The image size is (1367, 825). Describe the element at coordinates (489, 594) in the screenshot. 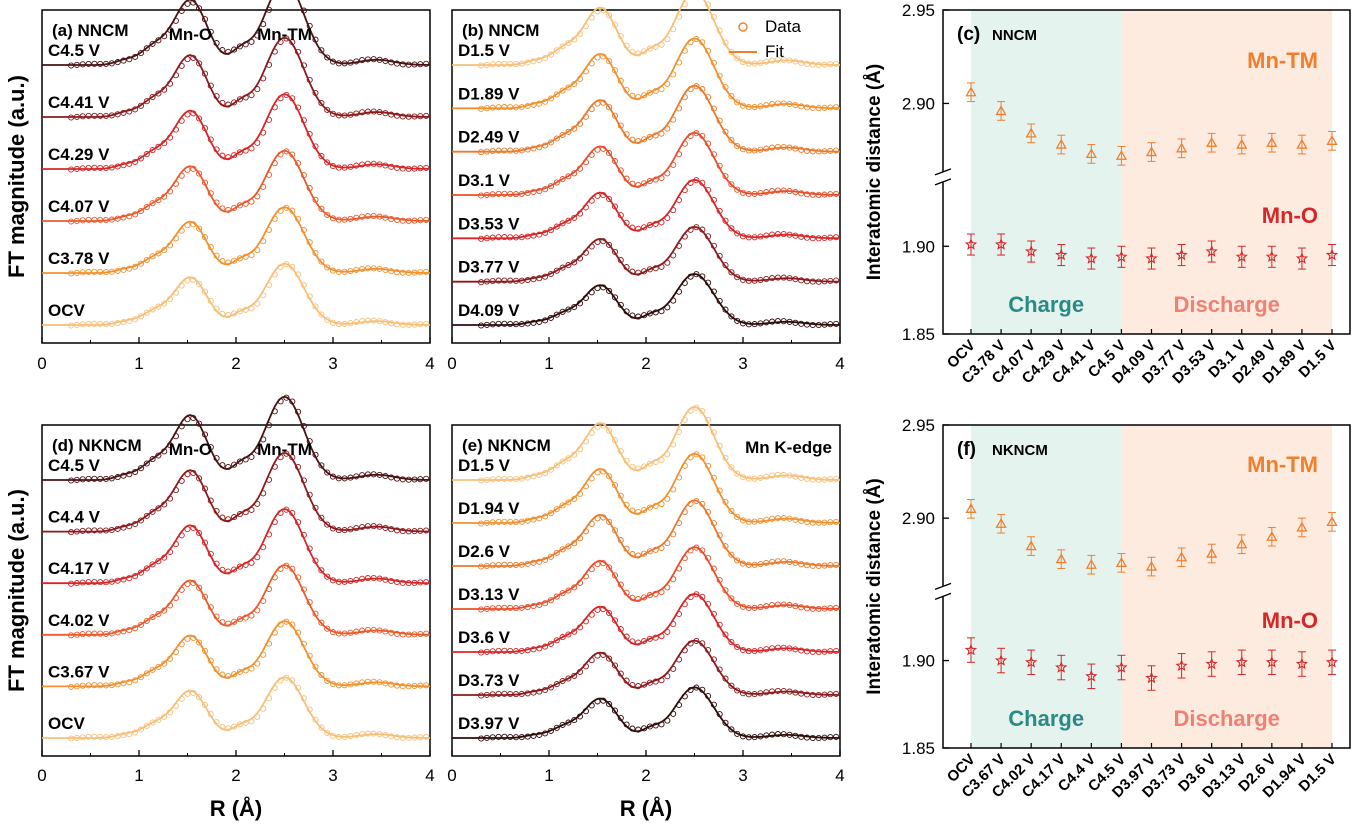

I see `curve-label-e-3: D3.13 V` at that location.